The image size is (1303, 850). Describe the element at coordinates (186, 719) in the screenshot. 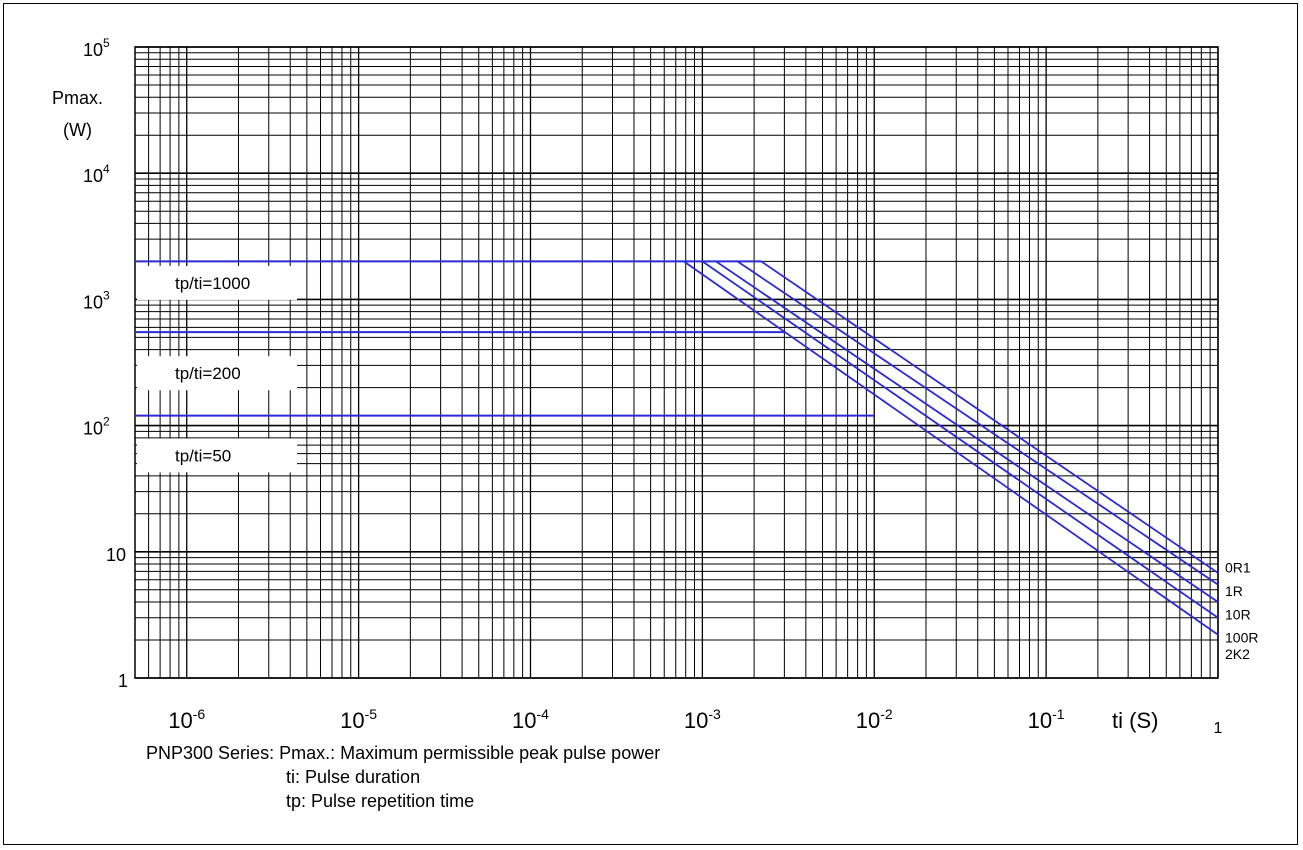

I see `x-tick-label: 10⁻⁶` at that location.